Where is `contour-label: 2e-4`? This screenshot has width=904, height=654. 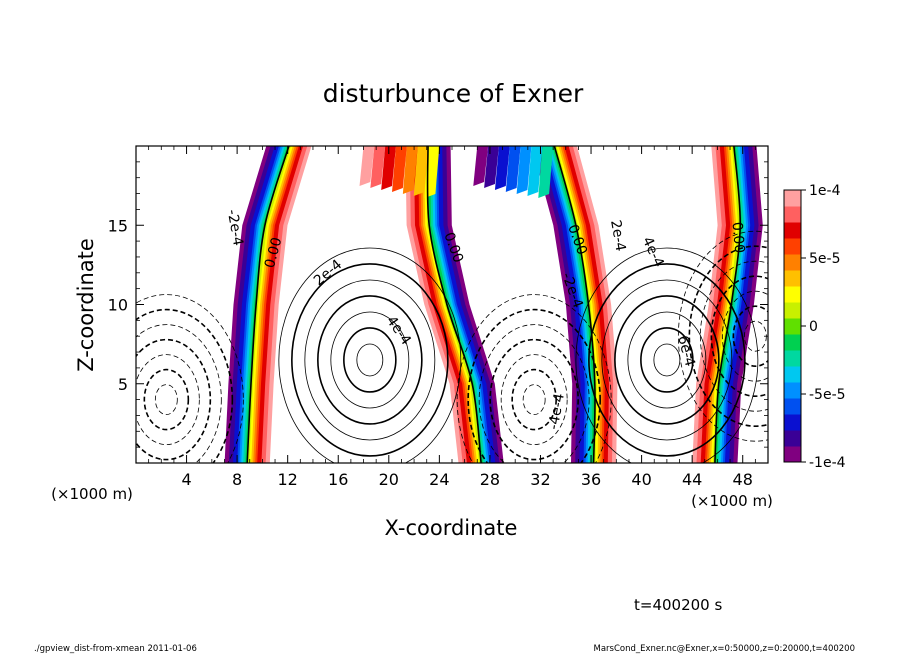 contour-label: 2e-4 is located at coordinates (617, 236).